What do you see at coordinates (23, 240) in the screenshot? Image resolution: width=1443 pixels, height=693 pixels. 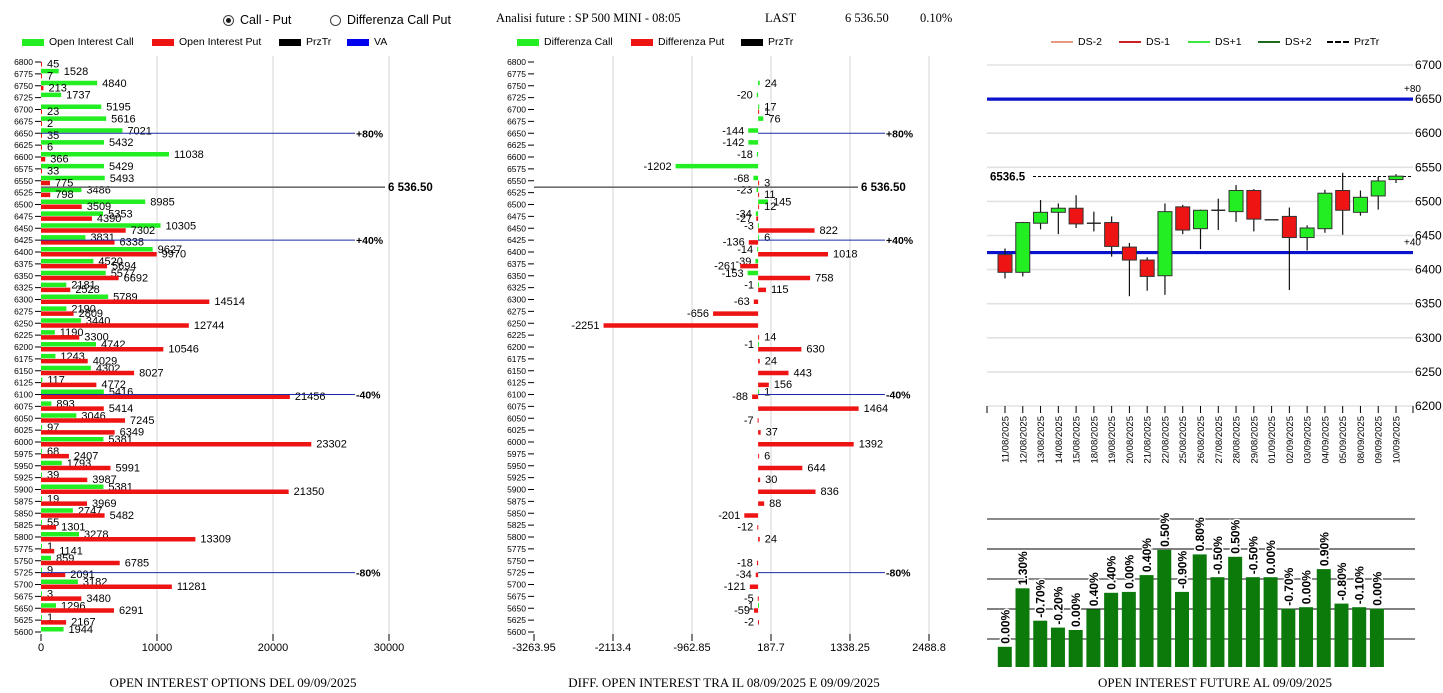 I see `strike-label: 6425` at bounding box center [23, 240].